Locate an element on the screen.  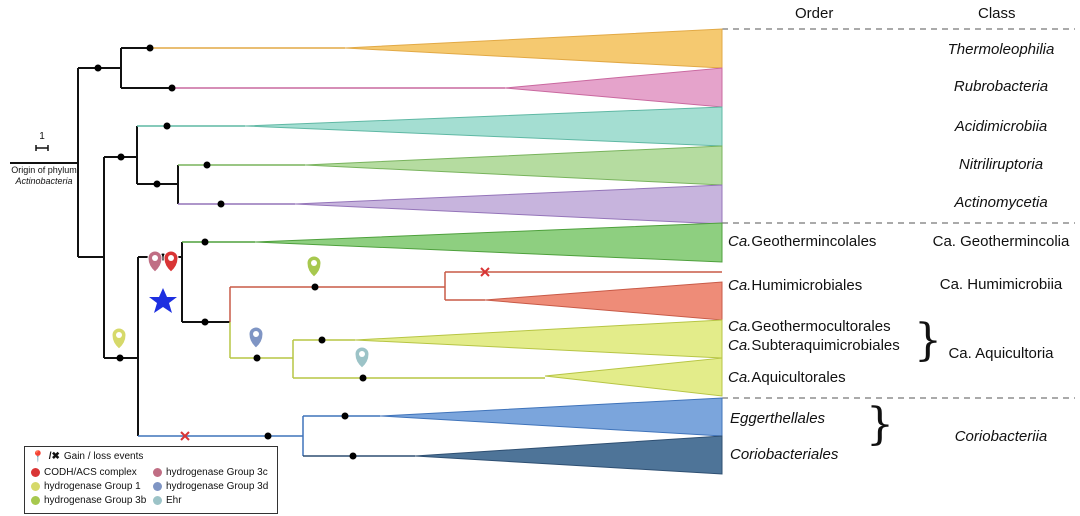
pin-ehr-icon is located at coordinates (362, 357).